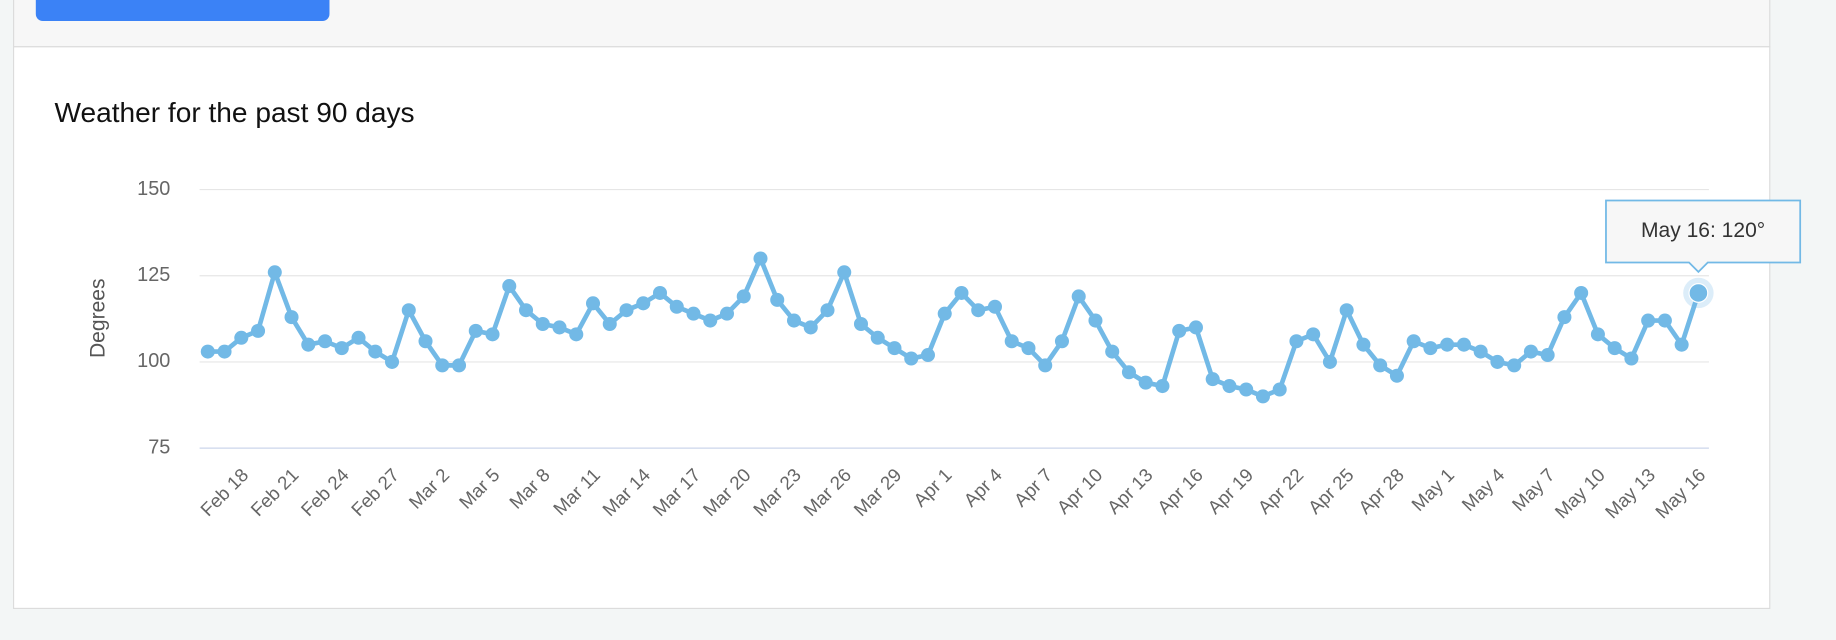  What do you see at coordinates (1703, 230) in the screenshot?
I see `tooltip-text: May 16: 120°` at bounding box center [1703, 230].